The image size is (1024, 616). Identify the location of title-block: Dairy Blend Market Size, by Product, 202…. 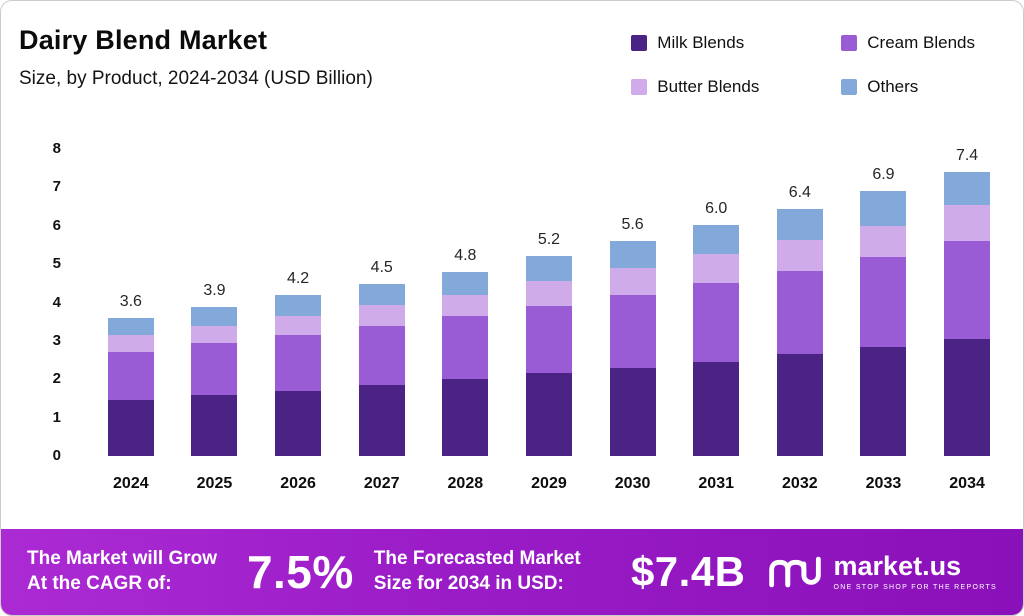
(196, 57).